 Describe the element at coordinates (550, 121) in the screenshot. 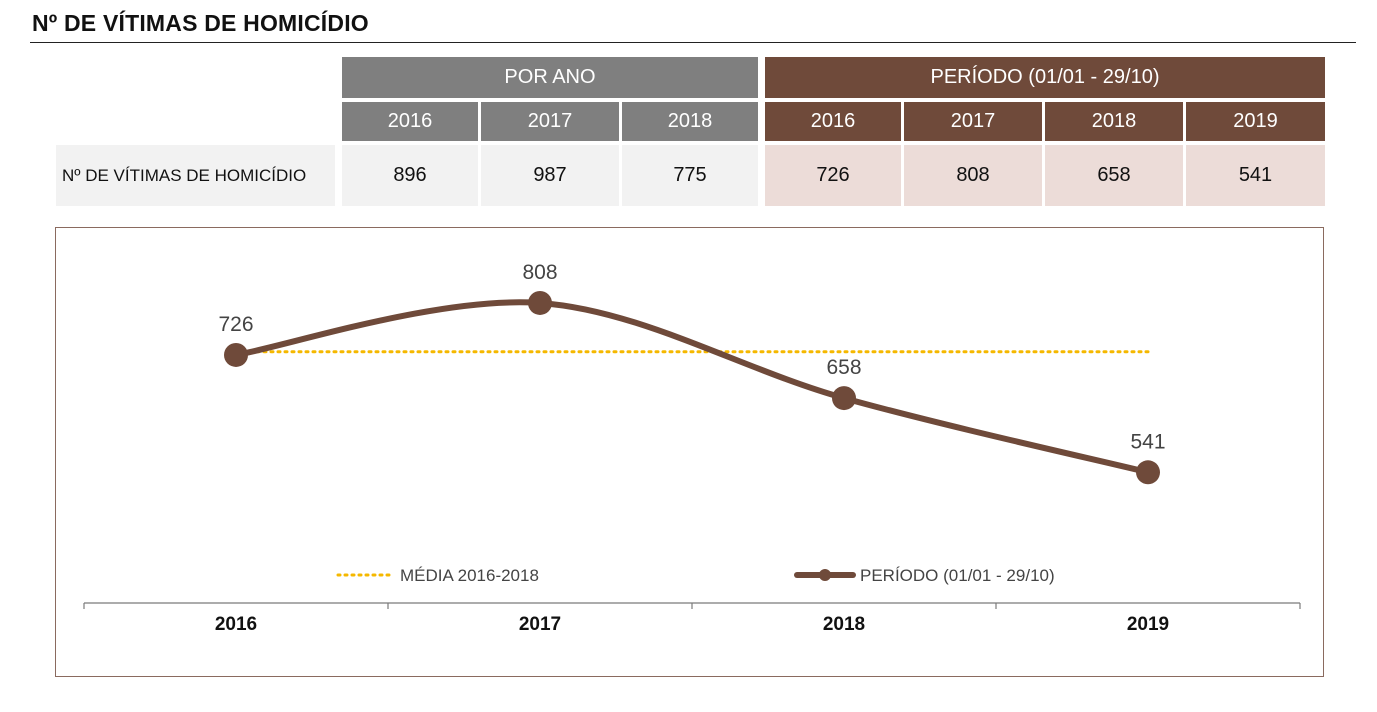

I see `year-header-por-ano-2017: 2017` at that location.